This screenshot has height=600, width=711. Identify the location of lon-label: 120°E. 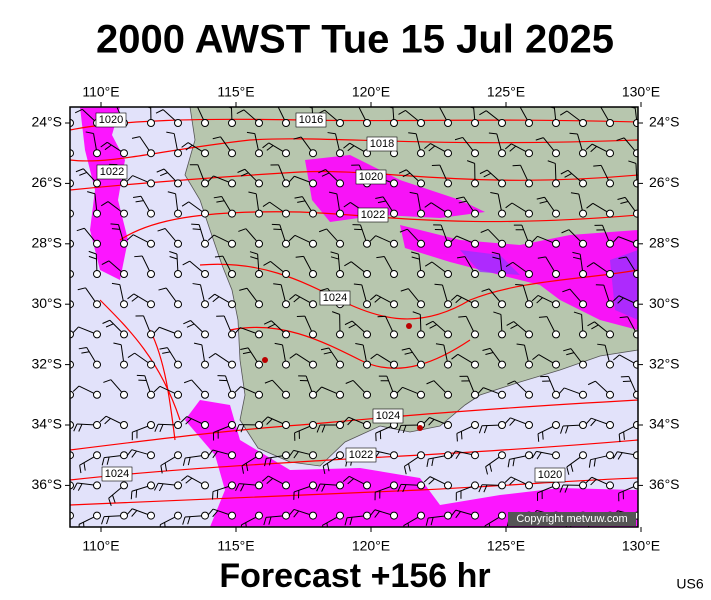
(371, 92).